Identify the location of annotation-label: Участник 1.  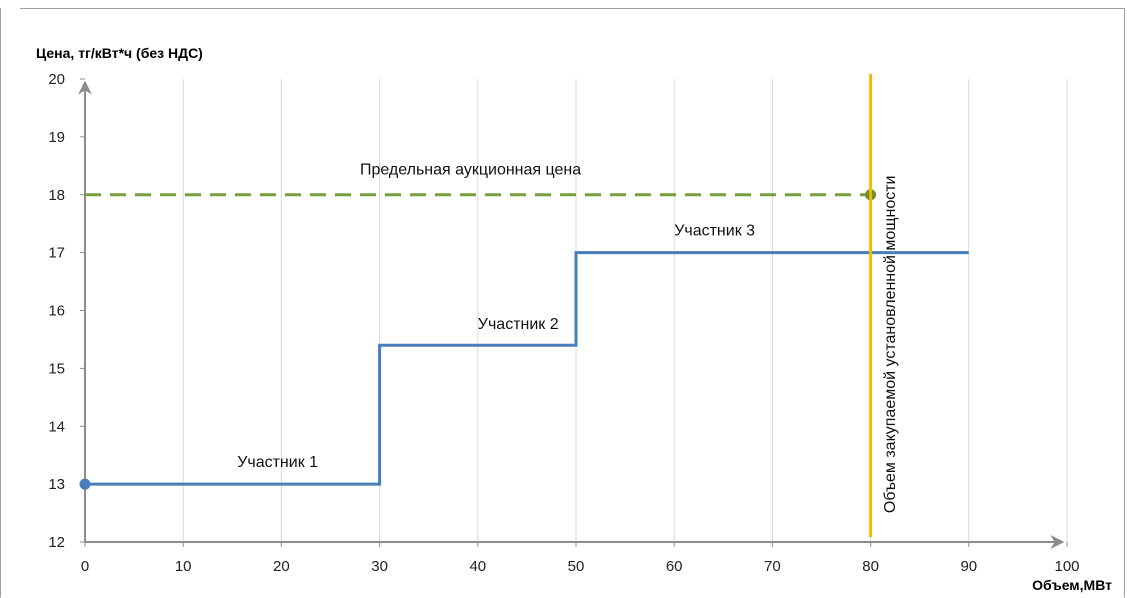
(277, 462).